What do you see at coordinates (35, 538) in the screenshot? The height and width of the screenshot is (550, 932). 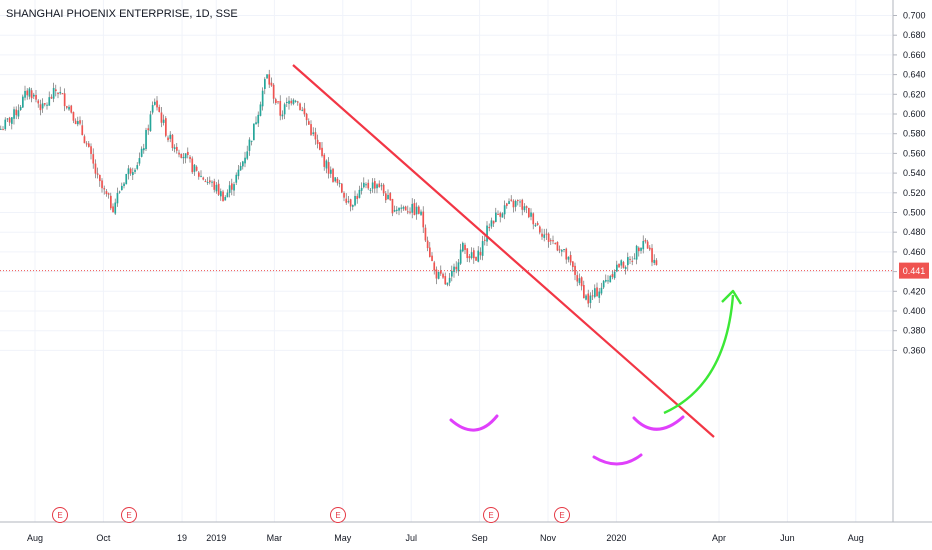 I see `x-tick-label: Aug` at bounding box center [35, 538].